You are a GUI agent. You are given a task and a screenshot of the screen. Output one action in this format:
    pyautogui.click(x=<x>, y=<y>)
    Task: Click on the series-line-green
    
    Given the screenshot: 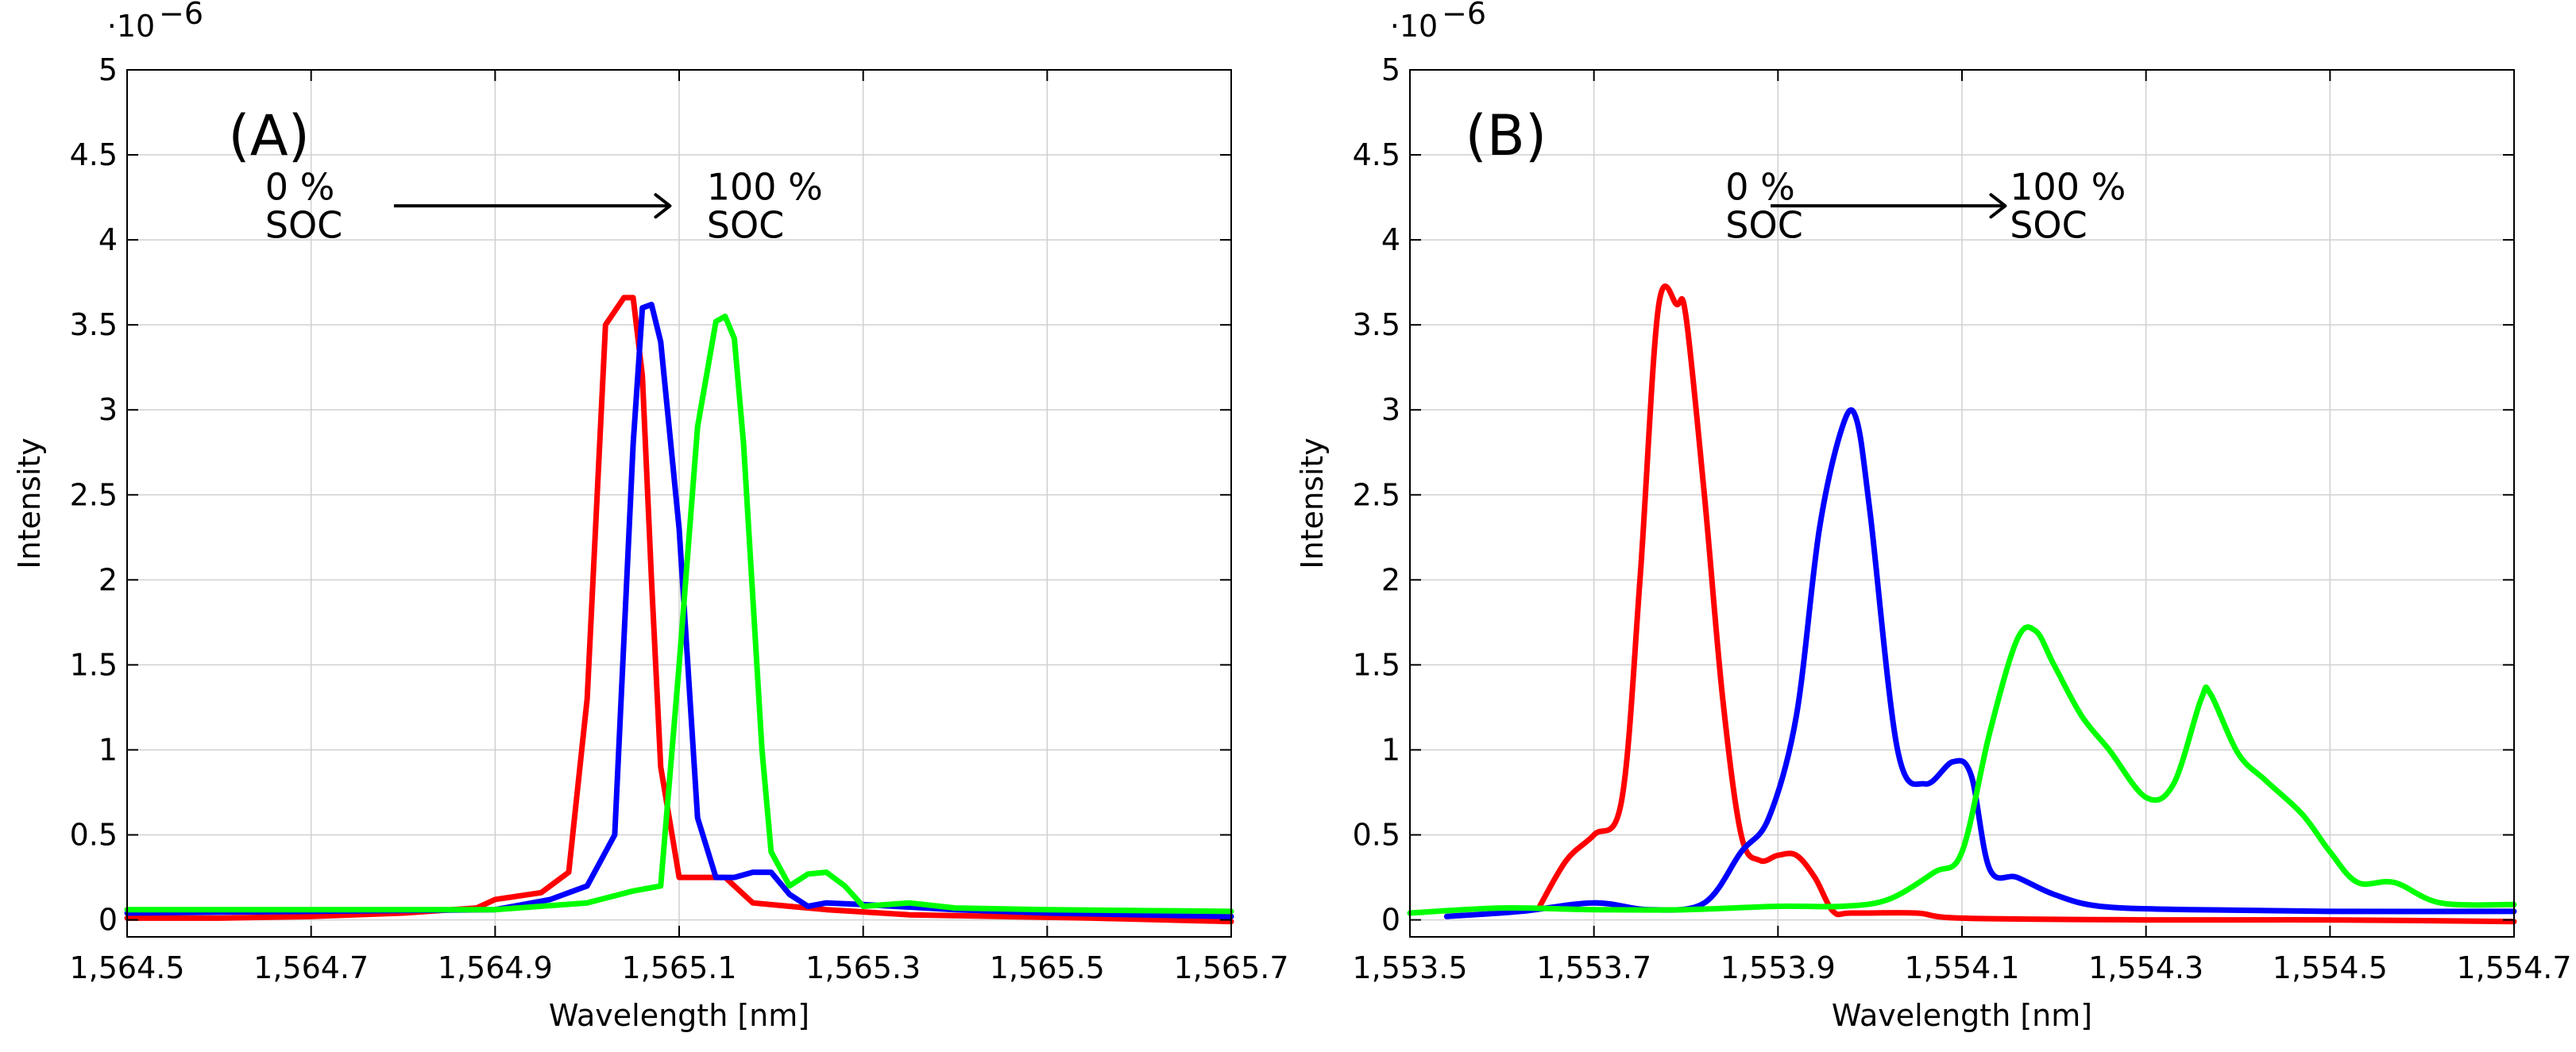 What is the action you would take?
    pyautogui.click(x=1962, y=770)
    